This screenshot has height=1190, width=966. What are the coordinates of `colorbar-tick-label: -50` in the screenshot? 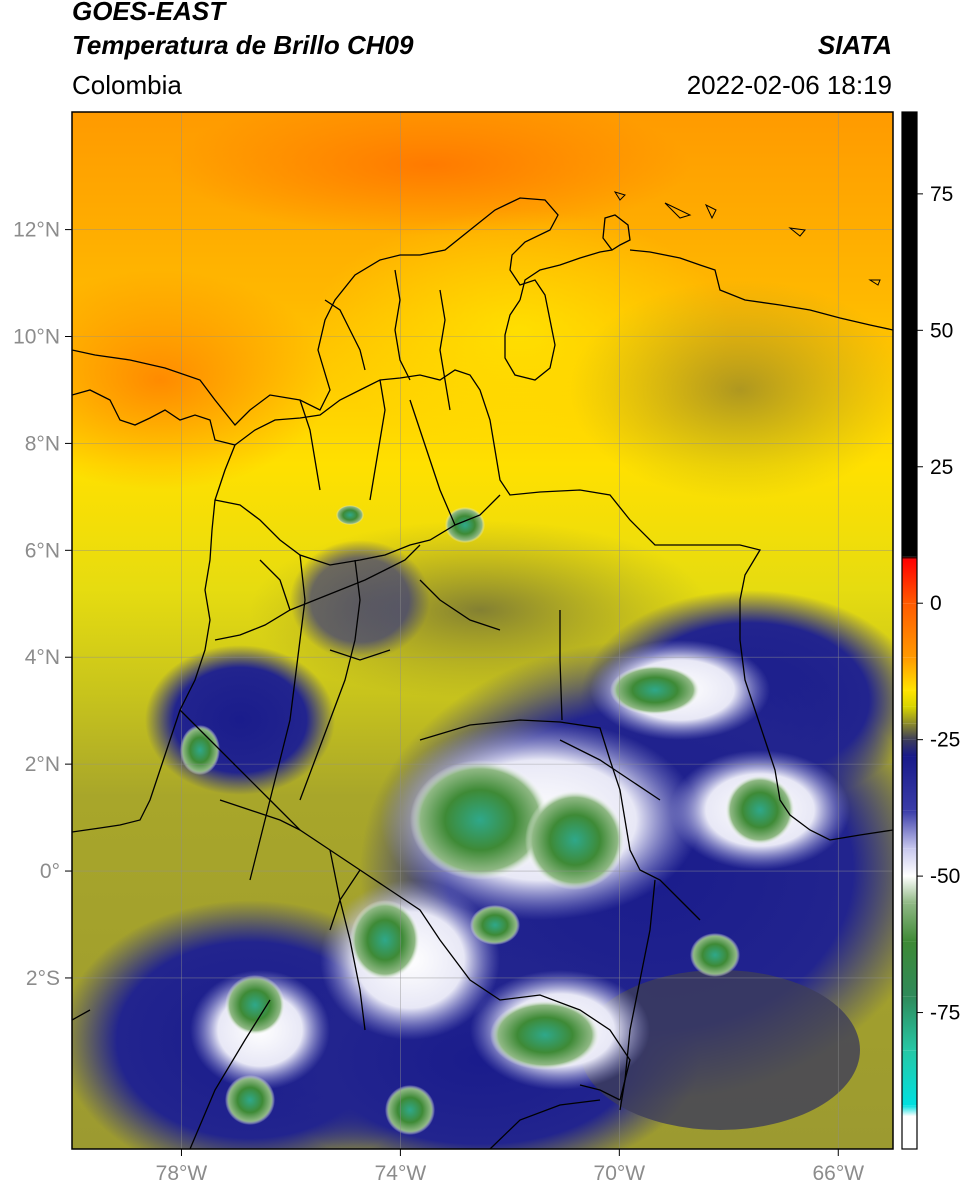 It's located at (945, 876).